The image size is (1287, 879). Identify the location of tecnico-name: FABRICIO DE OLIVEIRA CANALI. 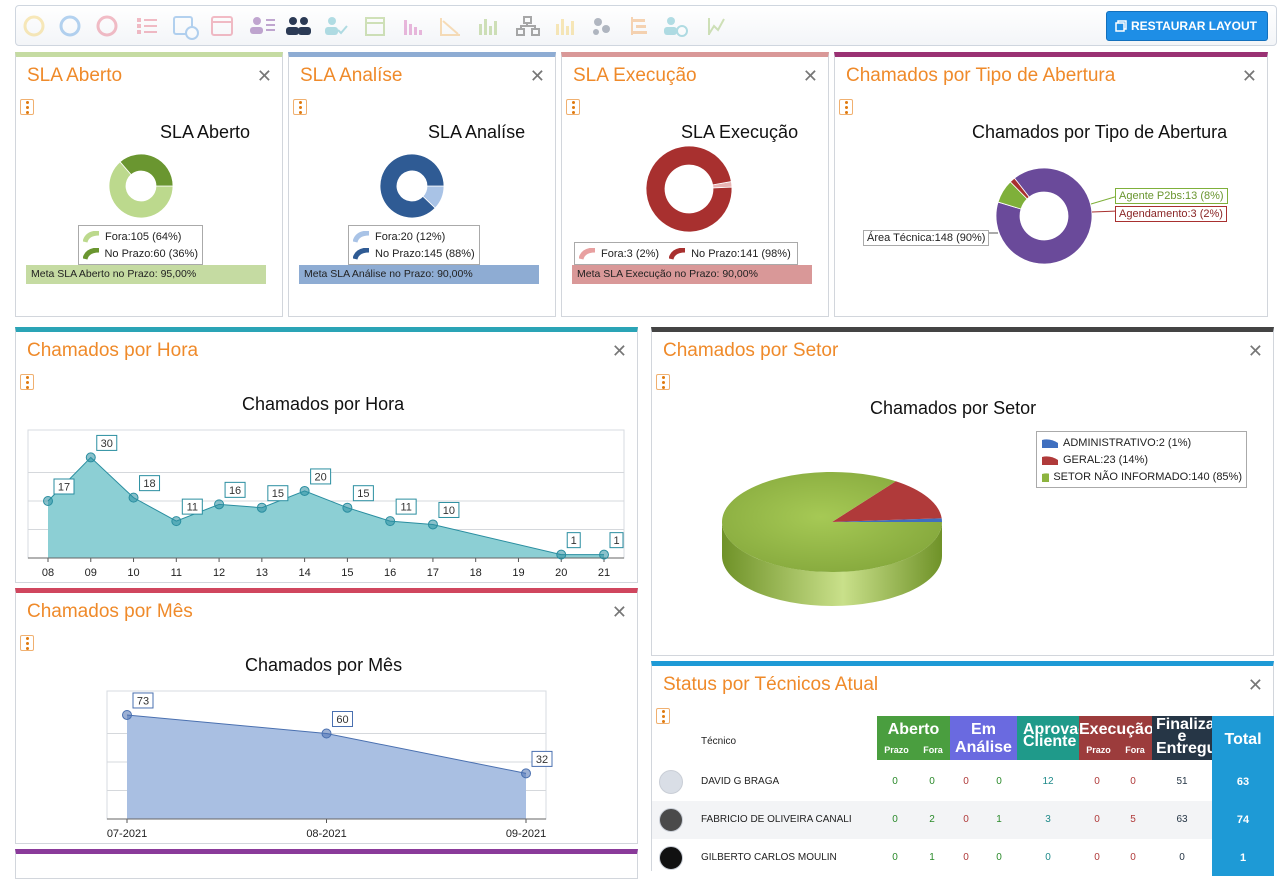
(776, 819).